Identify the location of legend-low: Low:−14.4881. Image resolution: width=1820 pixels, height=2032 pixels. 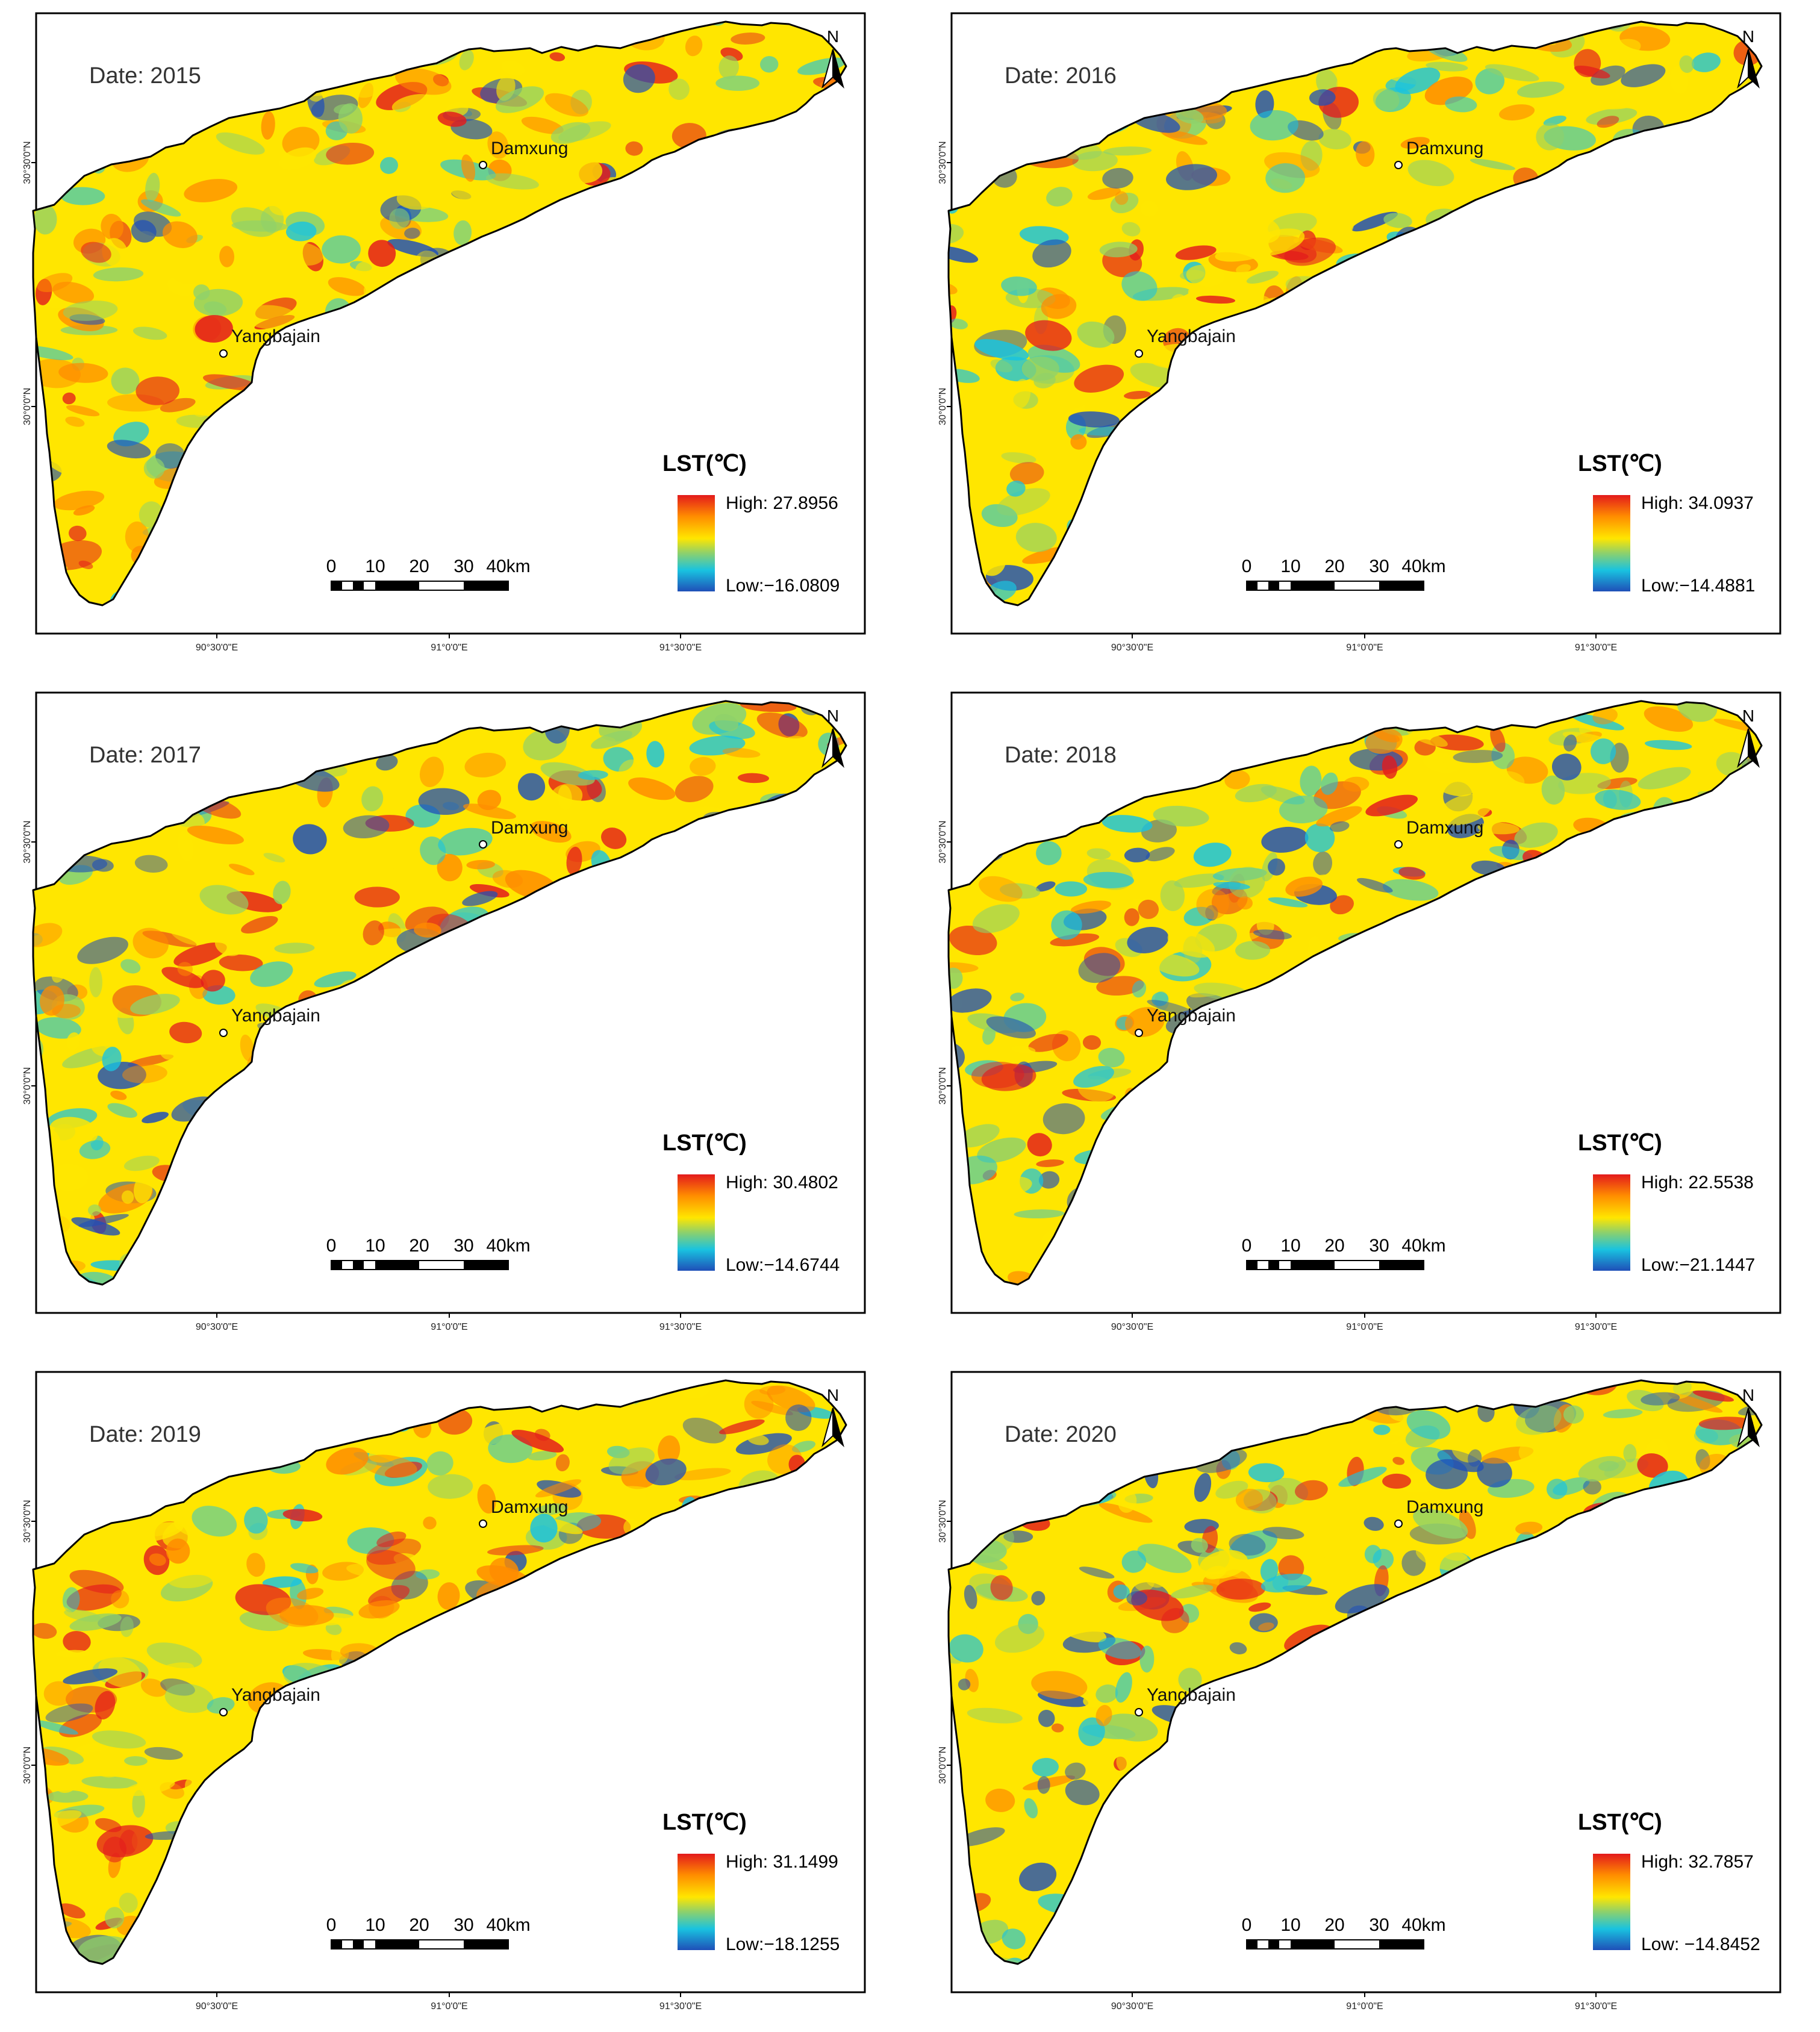
(1698, 586).